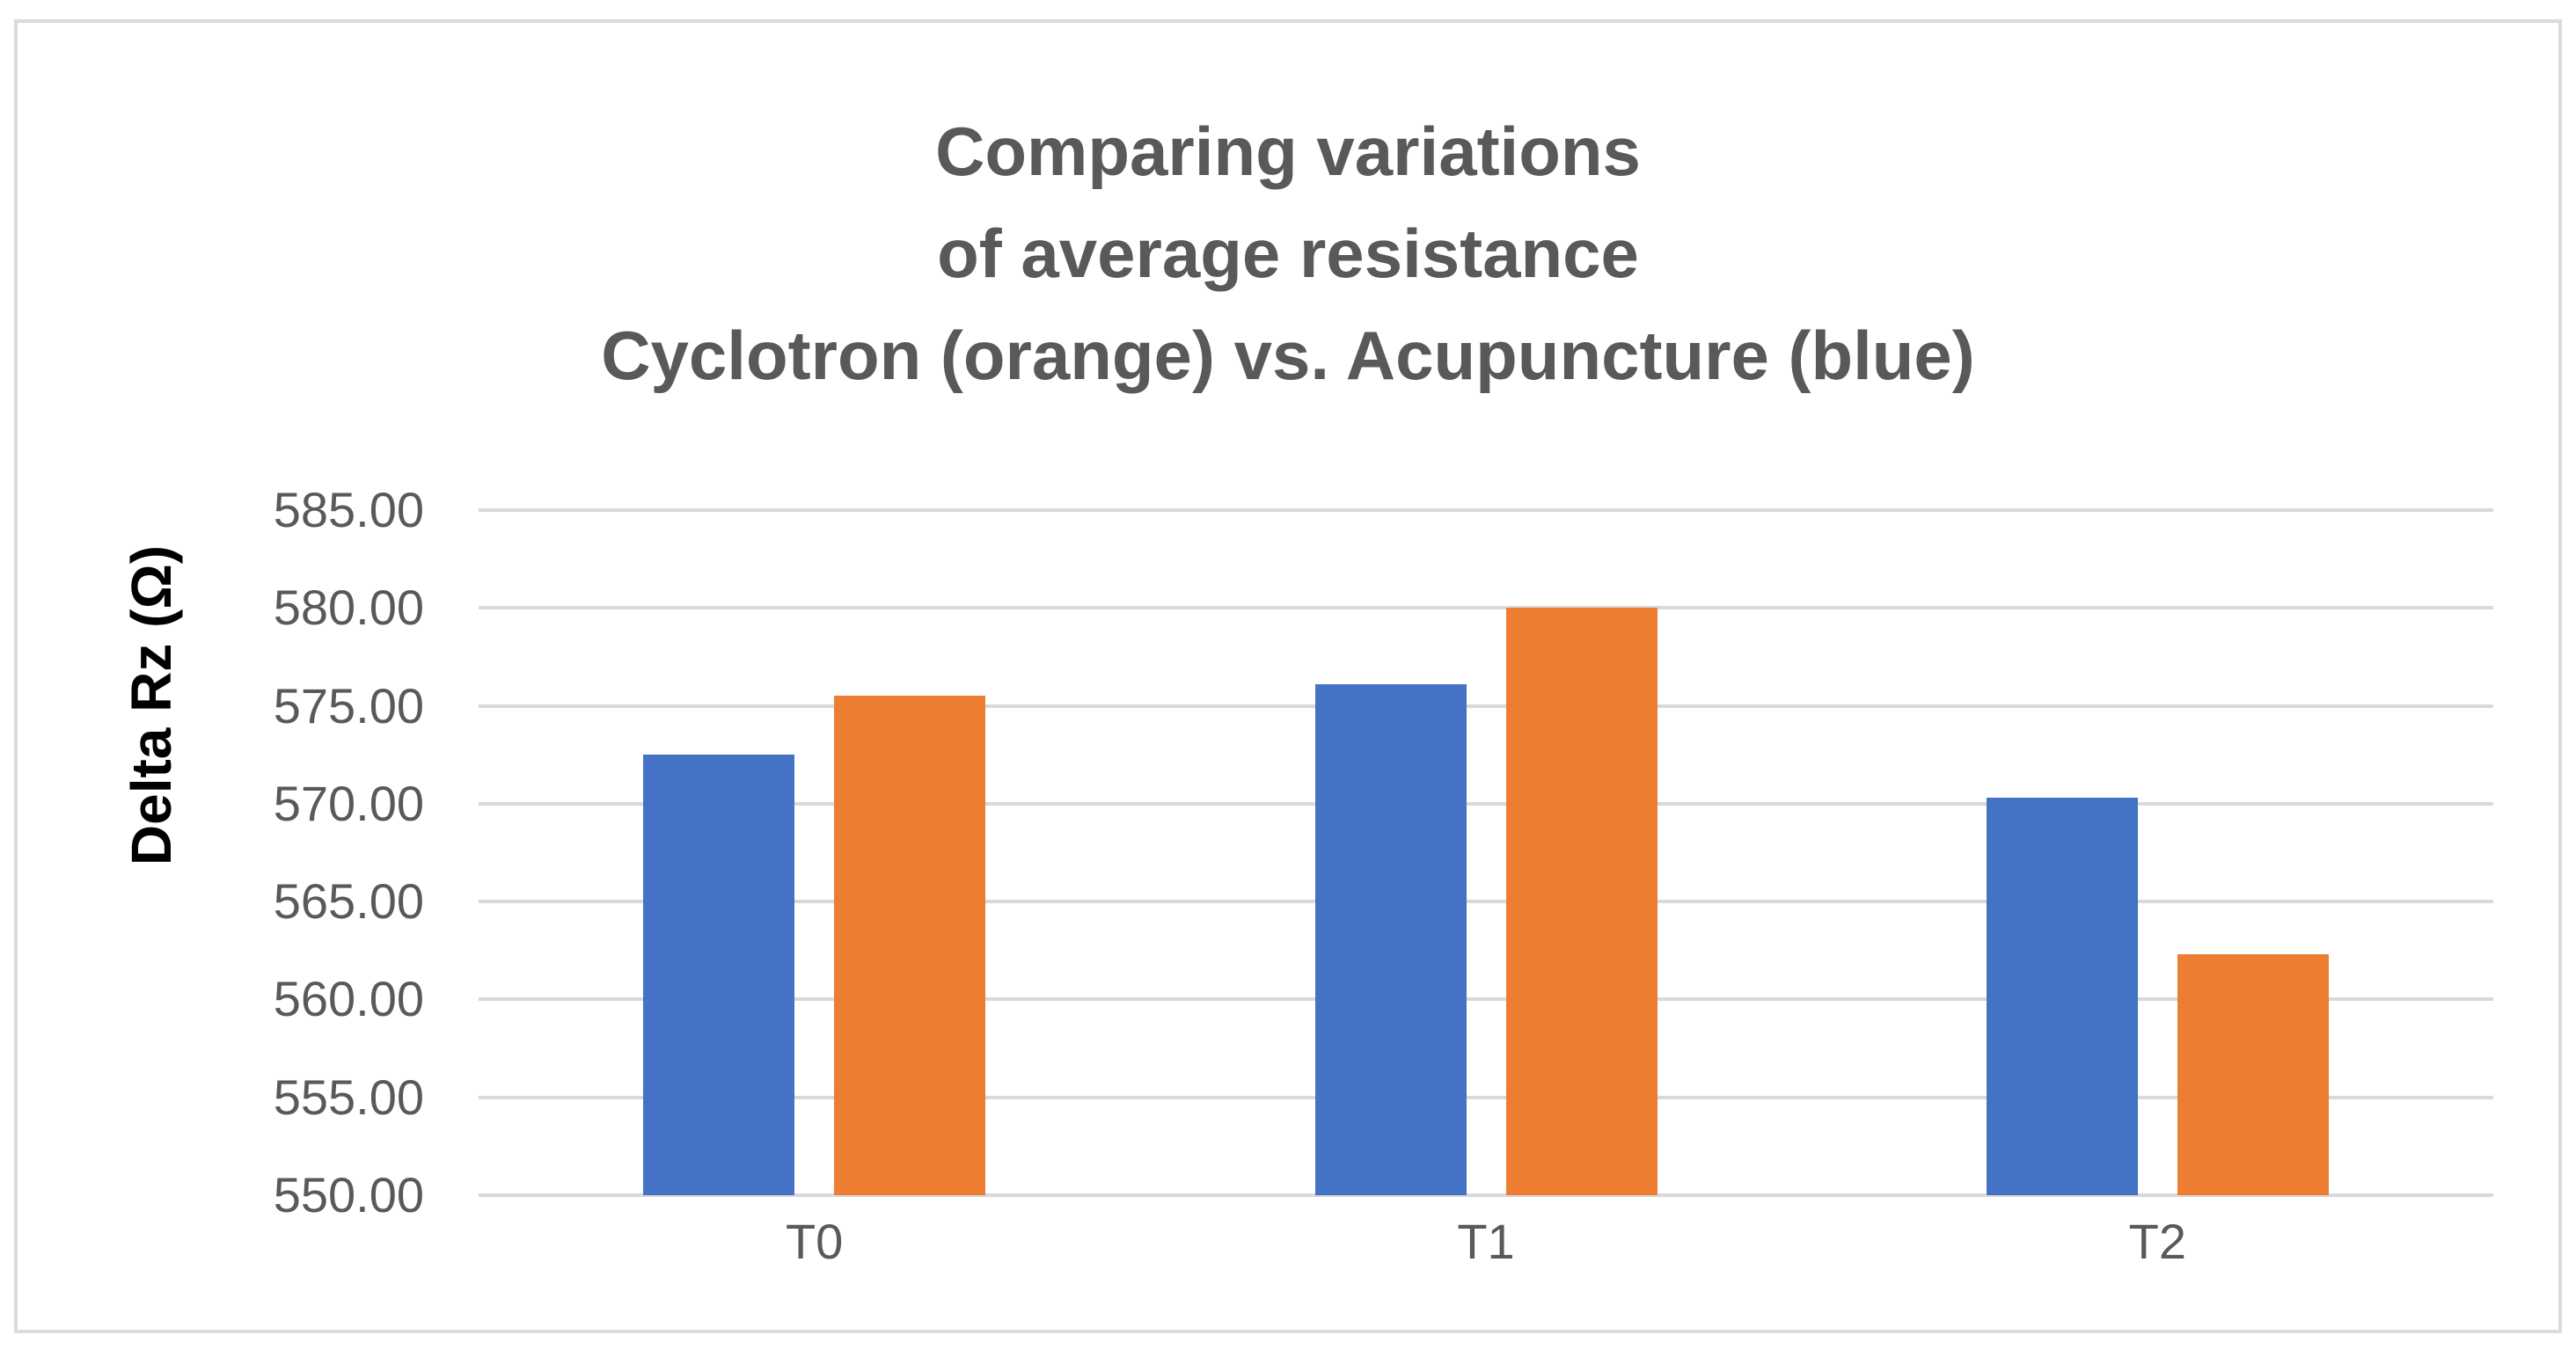  I want to click on y-tick-label: 550.00, so click(348, 1194).